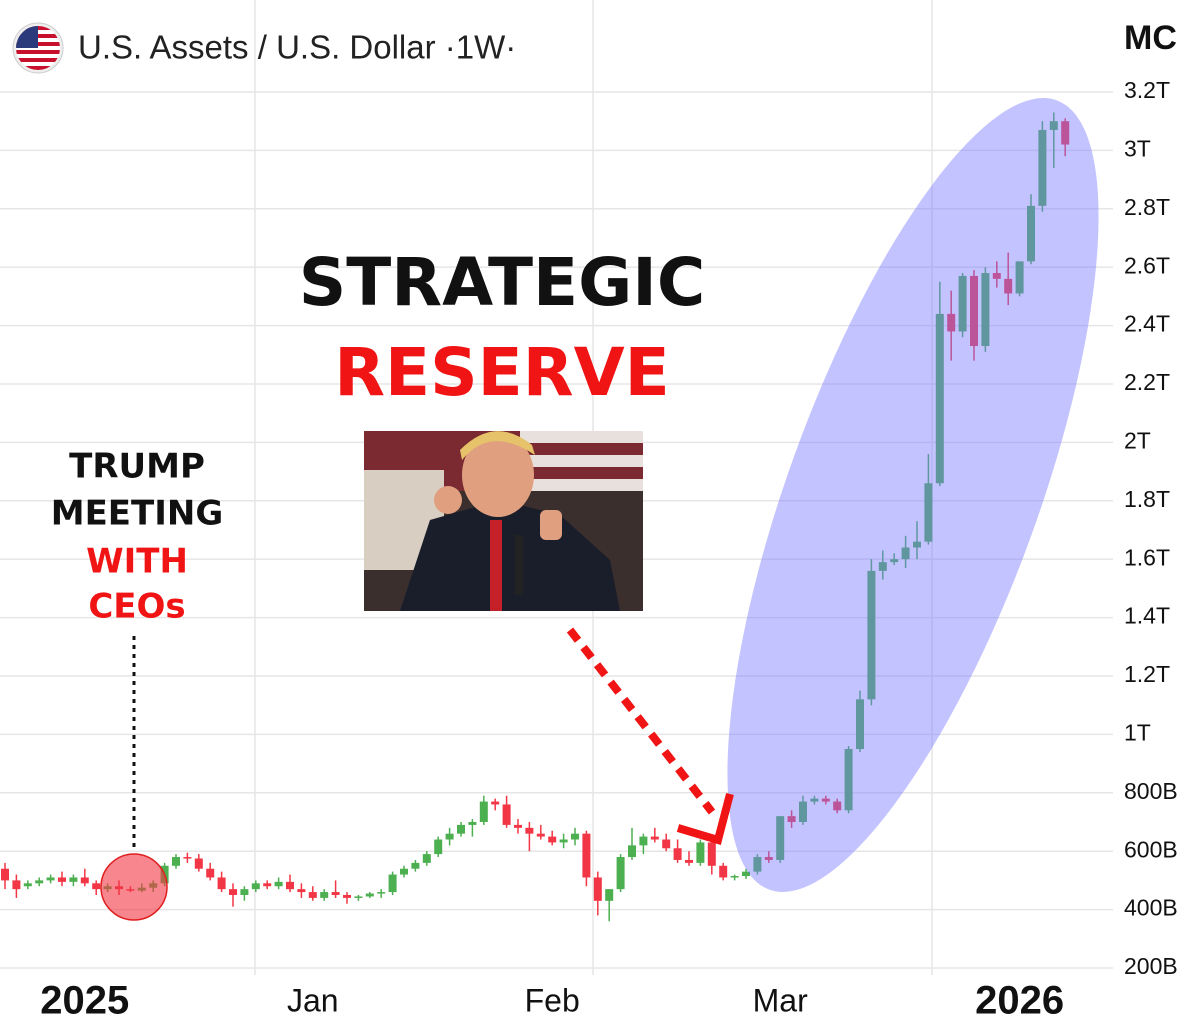  What do you see at coordinates (1147, 90) in the screenshot?
I see `y-tick-label: 3.2T` at bounding box center [1147, 90].